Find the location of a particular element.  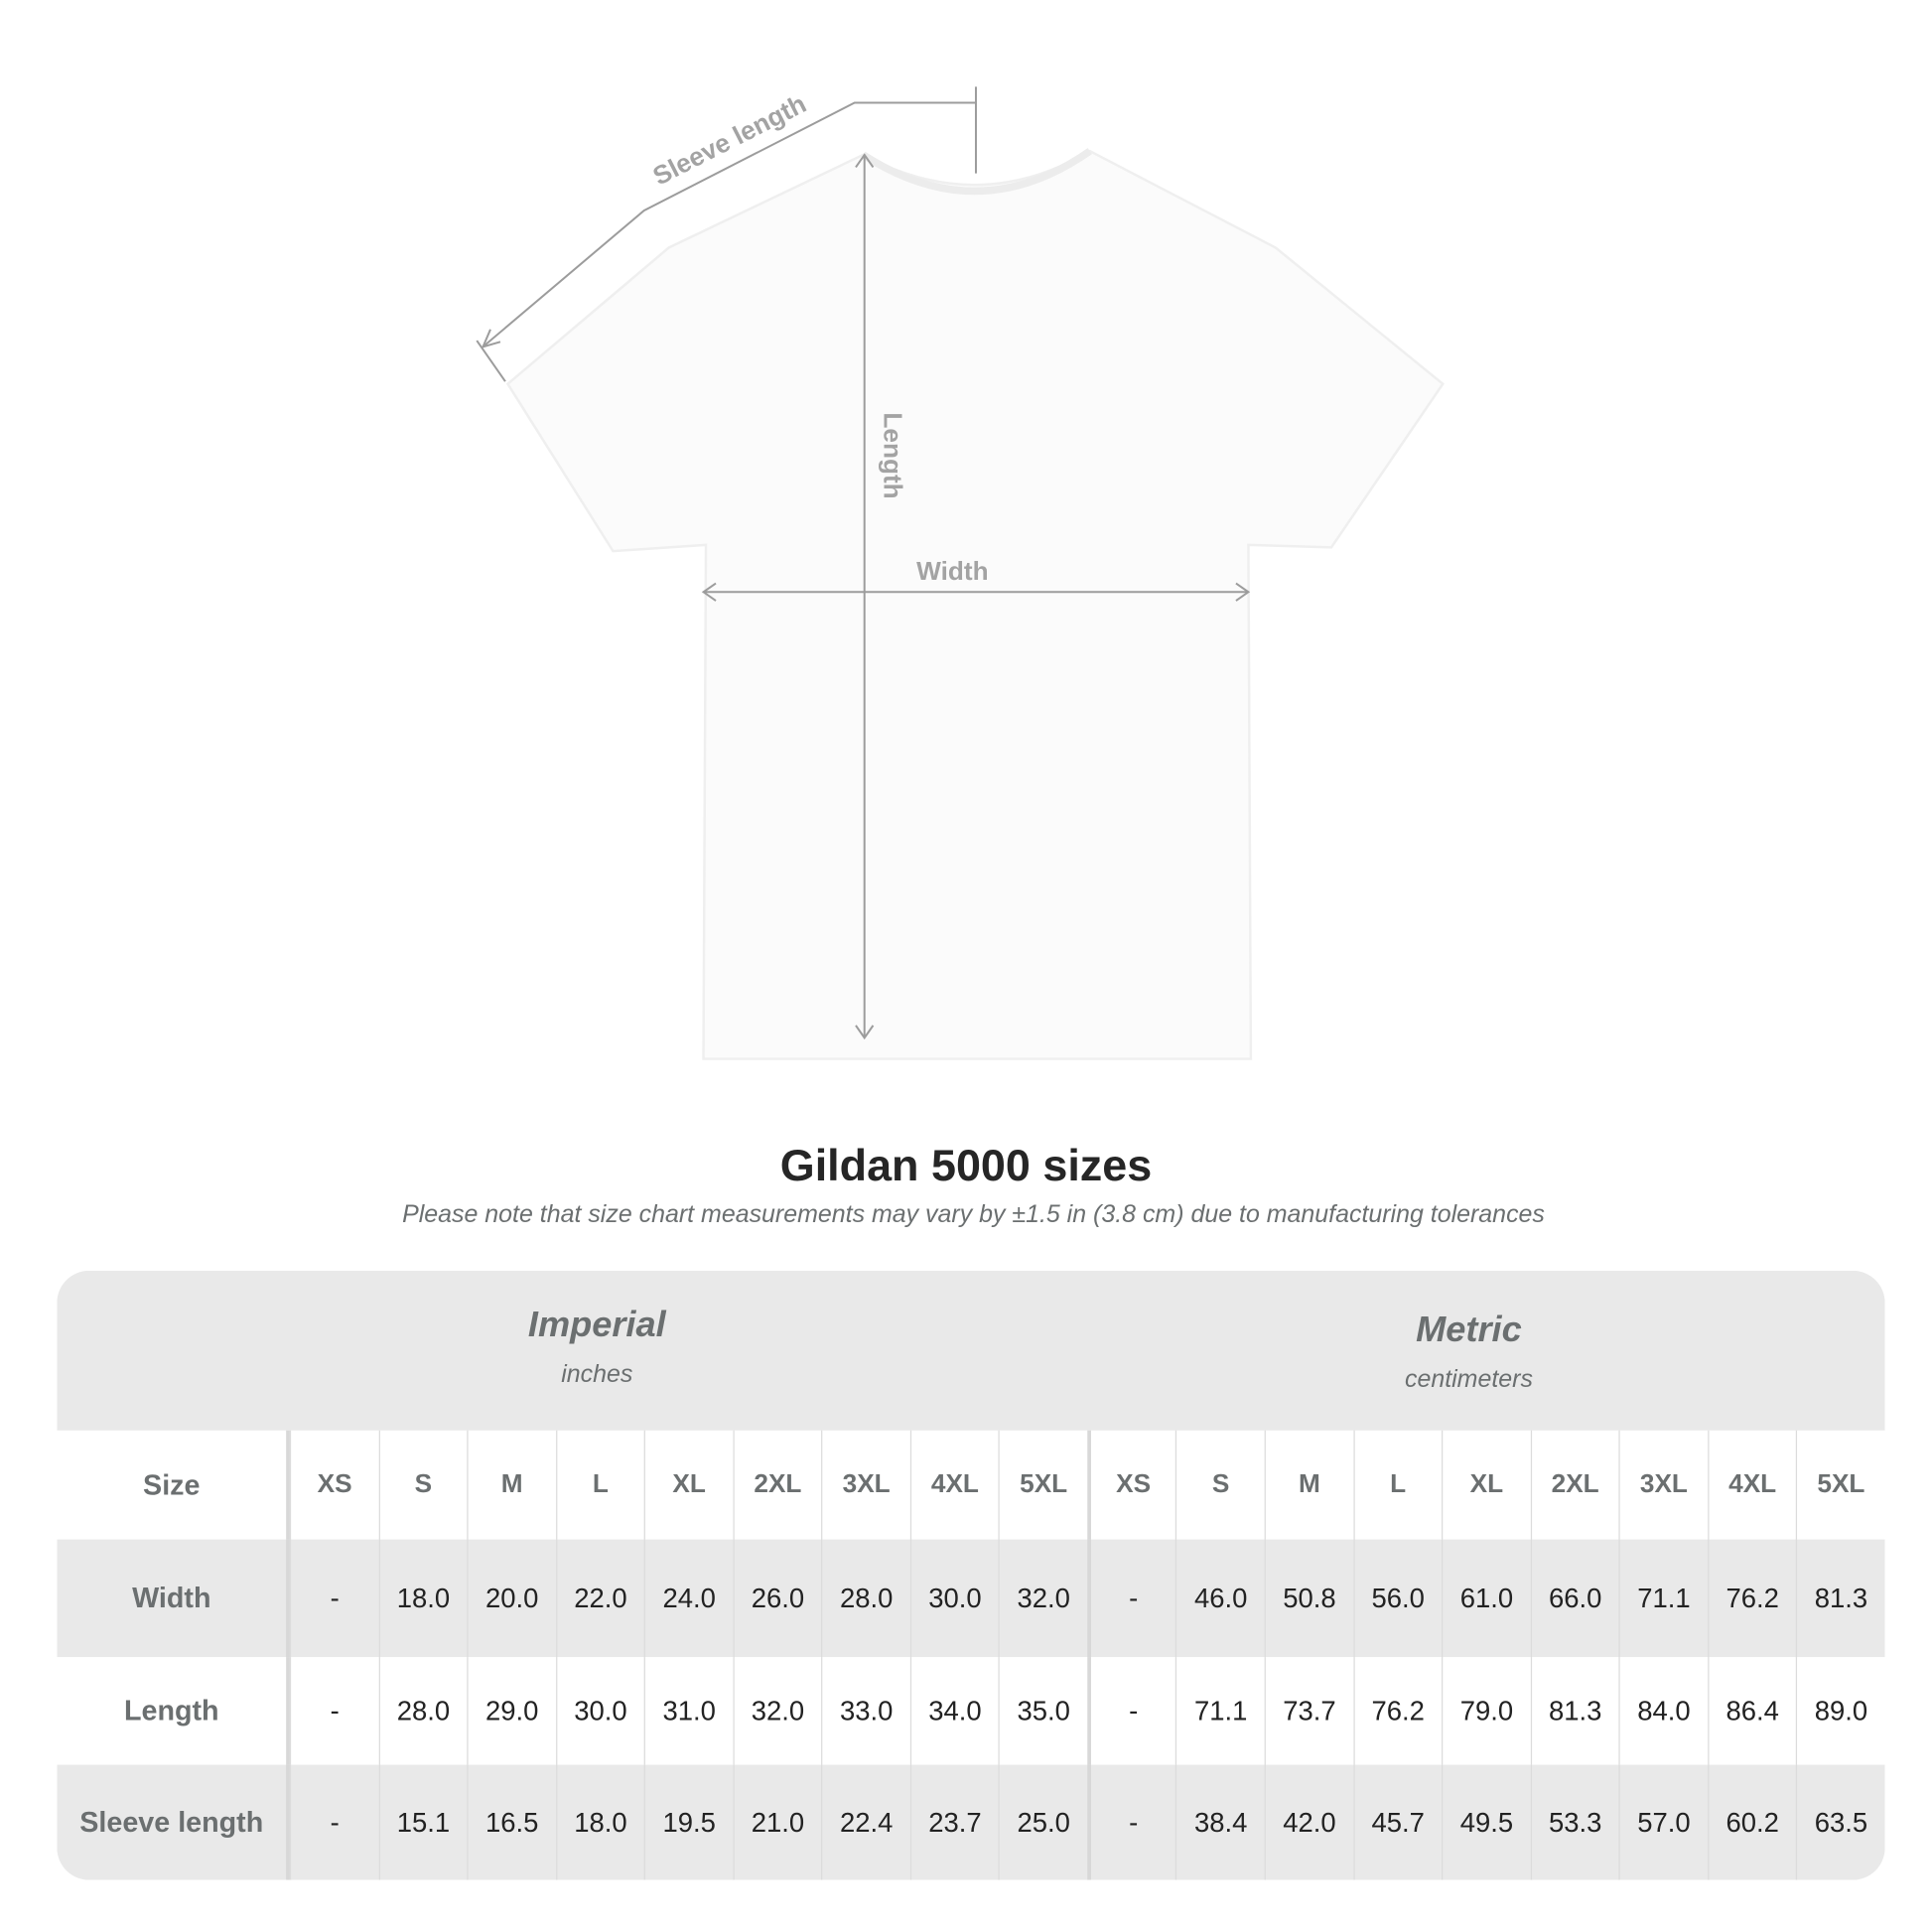

unit-header: Imperial inches Metric centimeters is located at coordinates (971, 1350).